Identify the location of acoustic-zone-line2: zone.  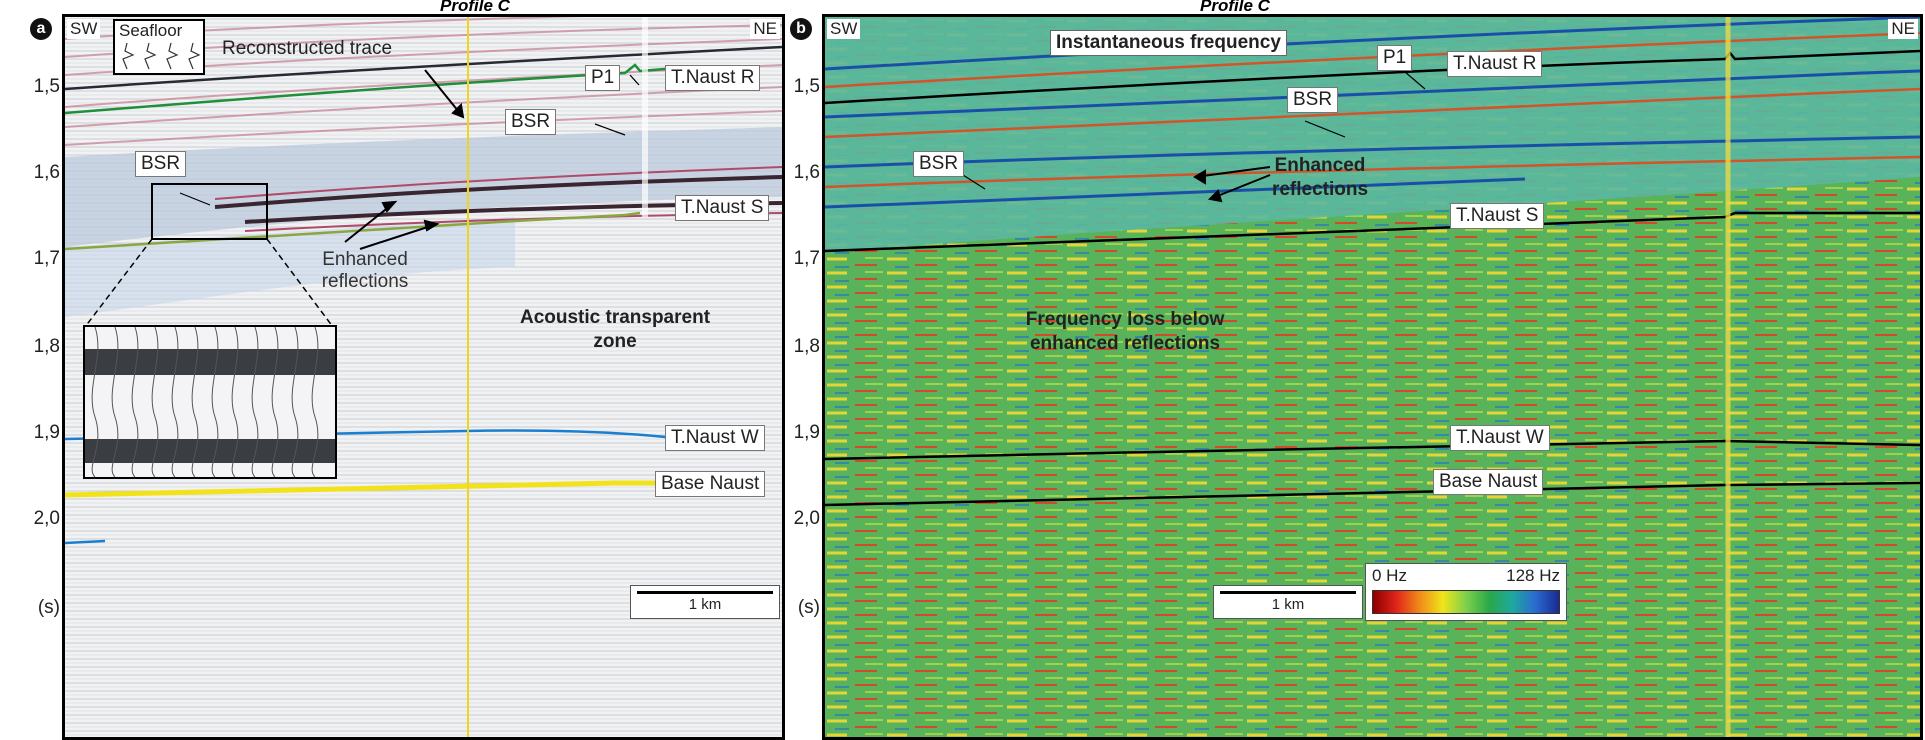
(615, 341).